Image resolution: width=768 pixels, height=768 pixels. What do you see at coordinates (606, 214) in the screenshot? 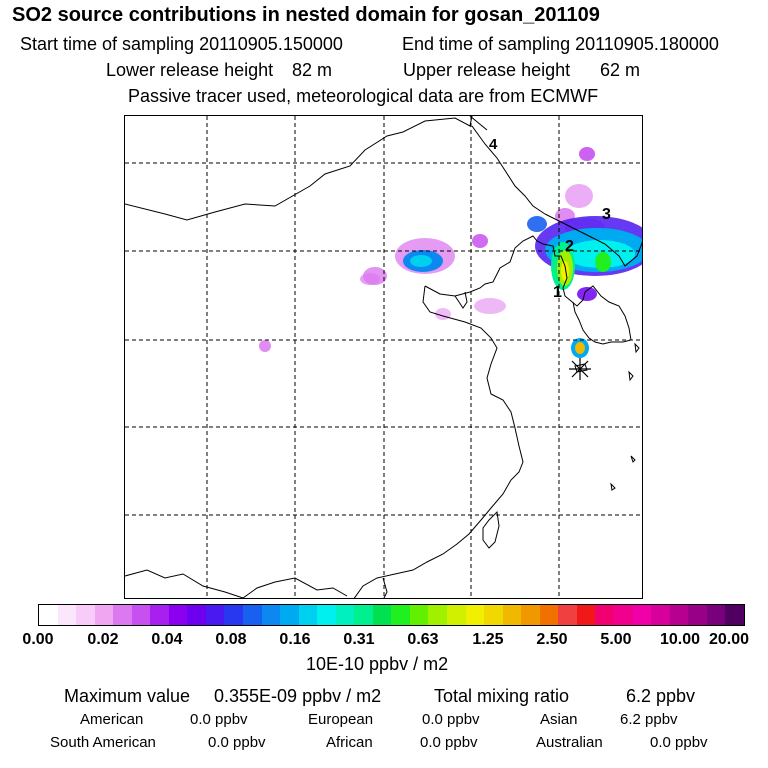
I see `site-label-3: 3` at bounding box center [606, 214].